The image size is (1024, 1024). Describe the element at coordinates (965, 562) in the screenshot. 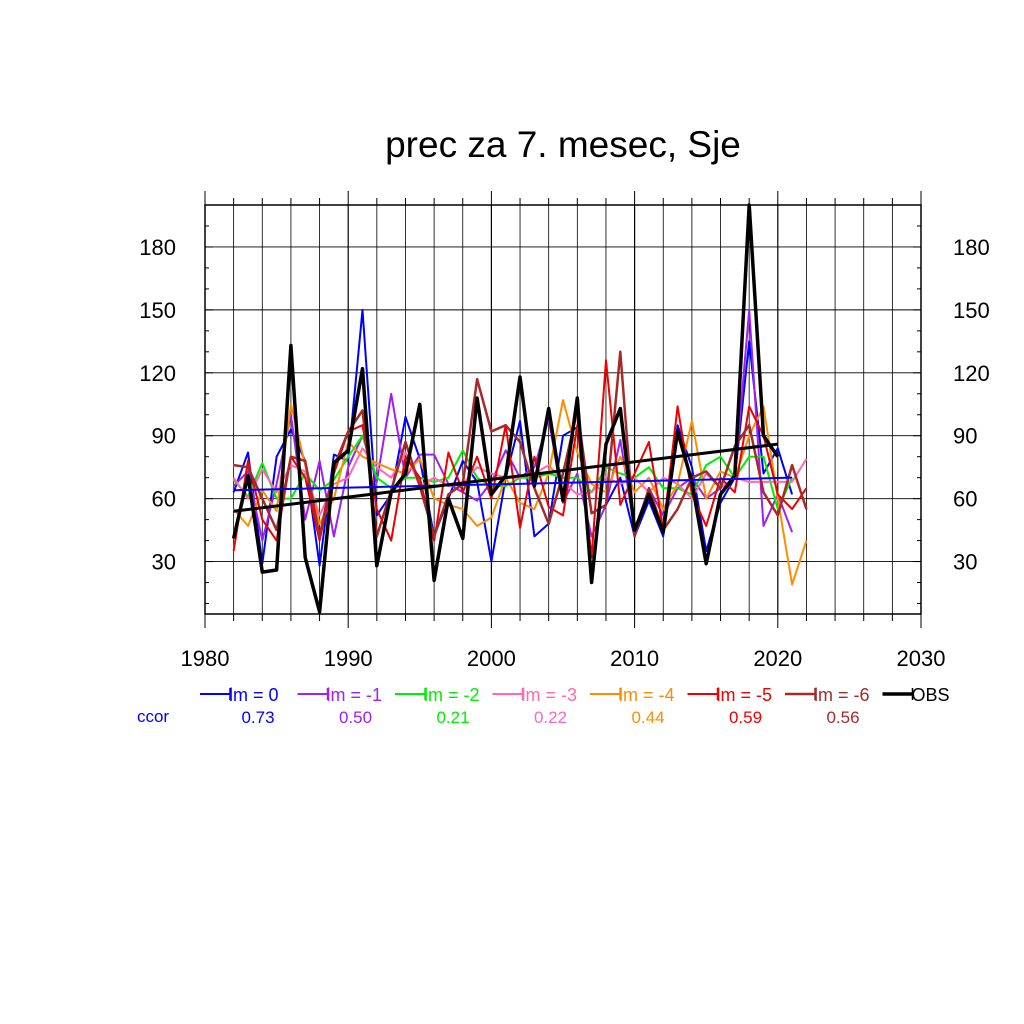

I see `y-tick-label-right: 30` at that location.